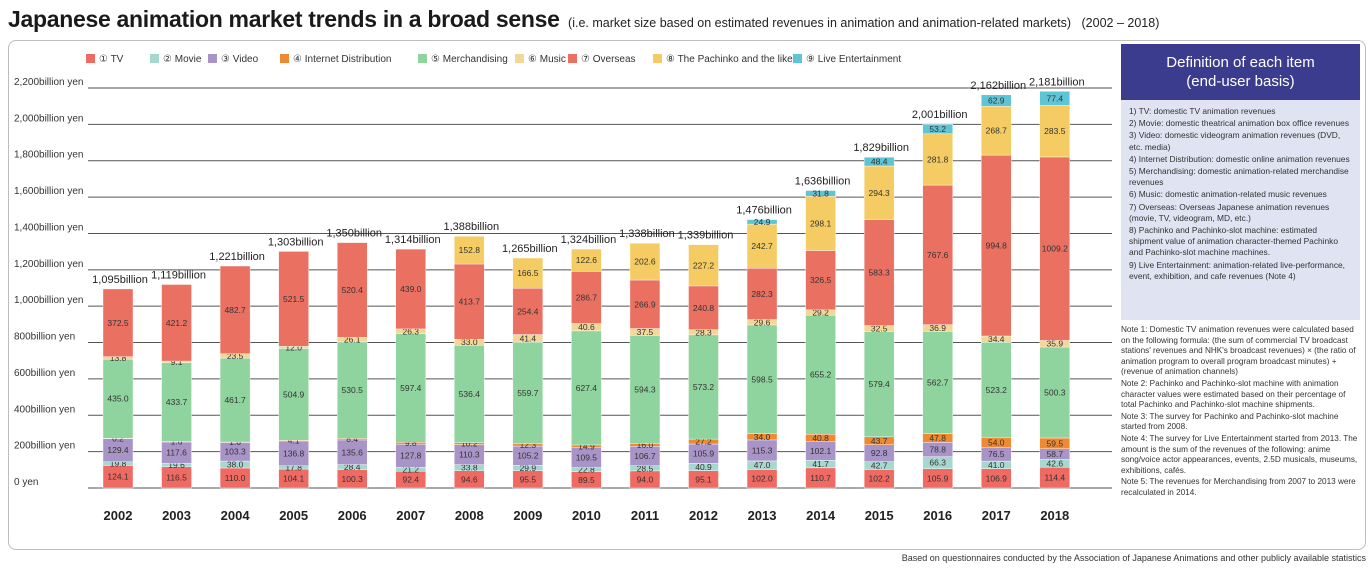 The image size is (1372, 568). What do you see at coordinates (352, 515) in the screenshot?
I see `x-tick-label: 2006` at bounding box center [352, 515].